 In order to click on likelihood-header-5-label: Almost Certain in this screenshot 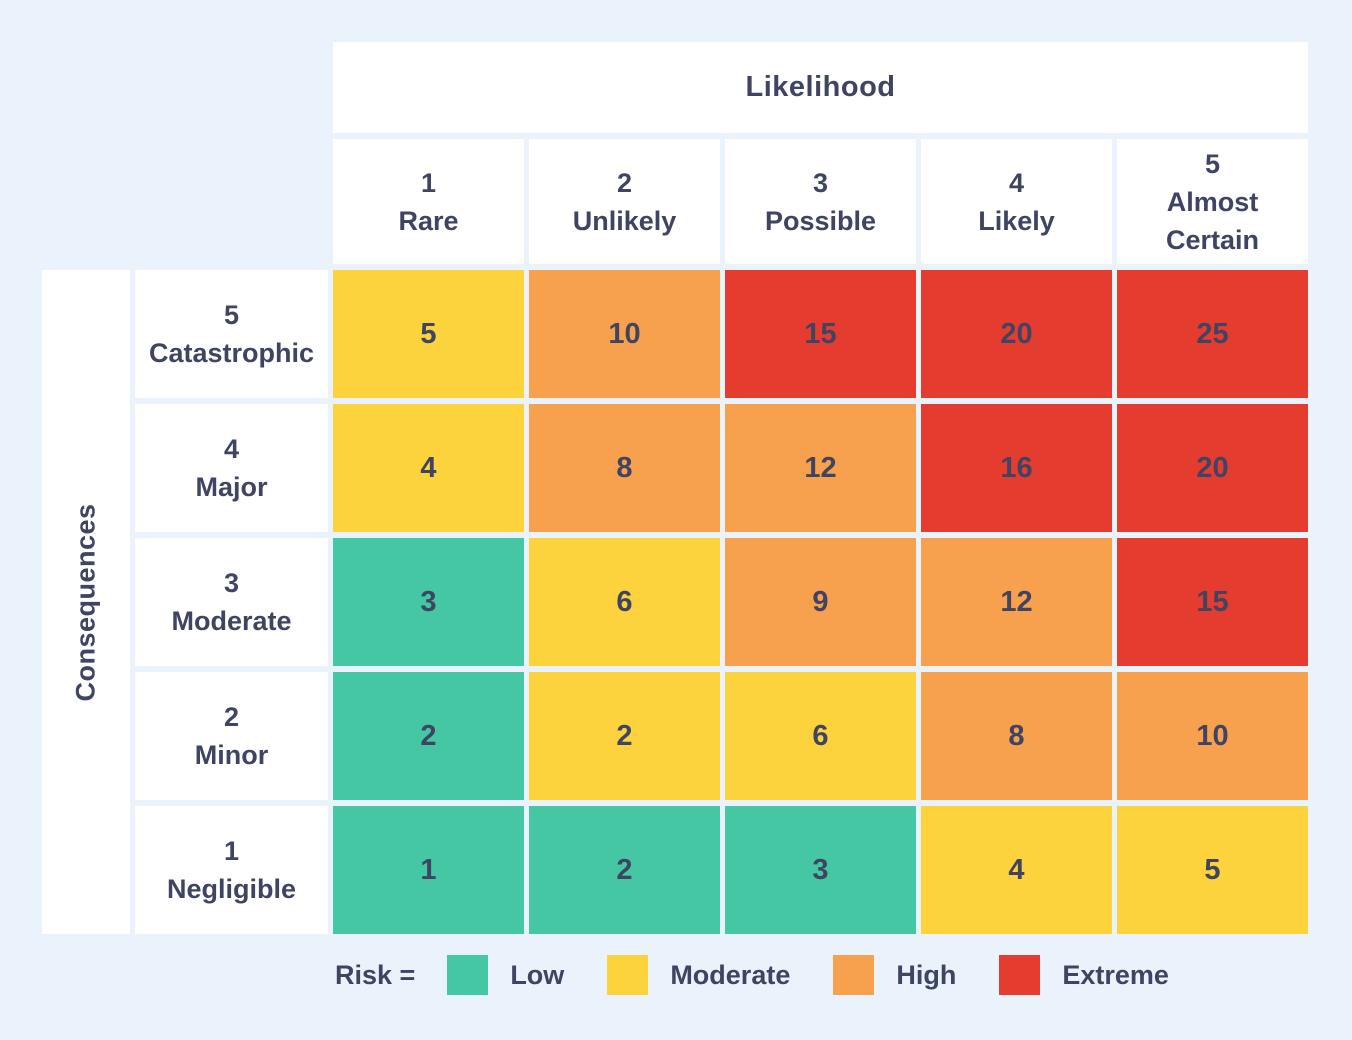, I will do `click(1212, 220)`.